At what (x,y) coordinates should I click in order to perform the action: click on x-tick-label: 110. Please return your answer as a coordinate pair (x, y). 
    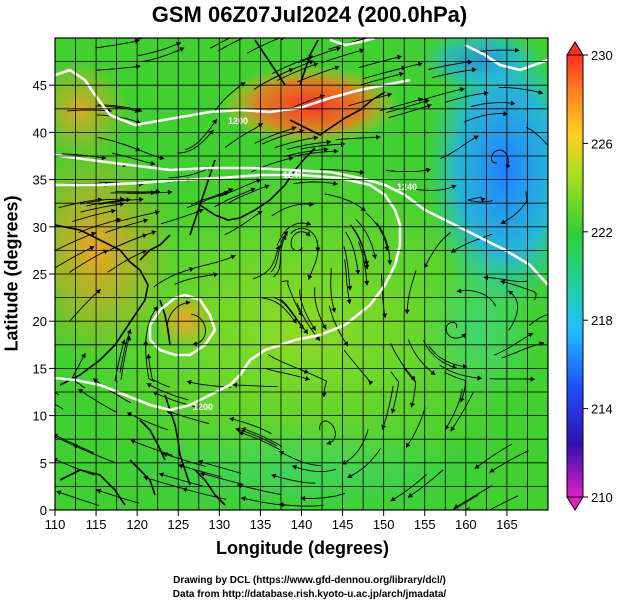
    Looking at the image, I should click on (55, 524).